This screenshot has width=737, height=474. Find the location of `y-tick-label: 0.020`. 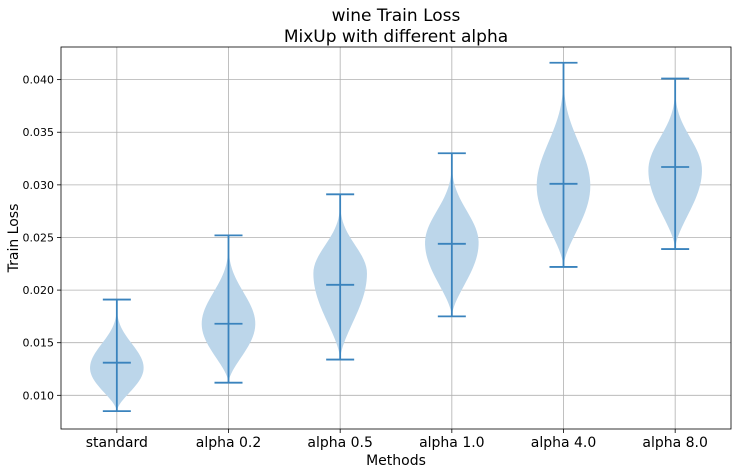

y-tick-label: 0.020 is located at coordinates (39, 290).